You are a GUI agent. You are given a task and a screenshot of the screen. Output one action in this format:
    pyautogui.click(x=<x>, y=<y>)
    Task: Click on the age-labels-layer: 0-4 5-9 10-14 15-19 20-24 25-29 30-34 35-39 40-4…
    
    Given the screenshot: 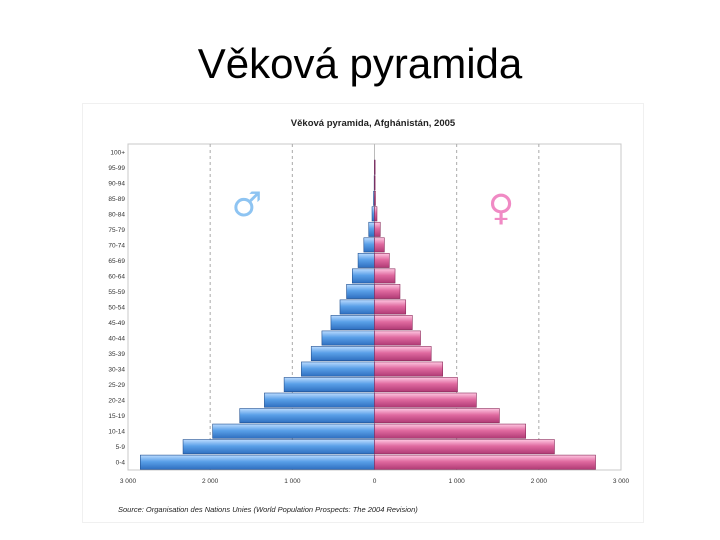 What is the action you would take?
    pyautogui.click(x=116, y=307)
    